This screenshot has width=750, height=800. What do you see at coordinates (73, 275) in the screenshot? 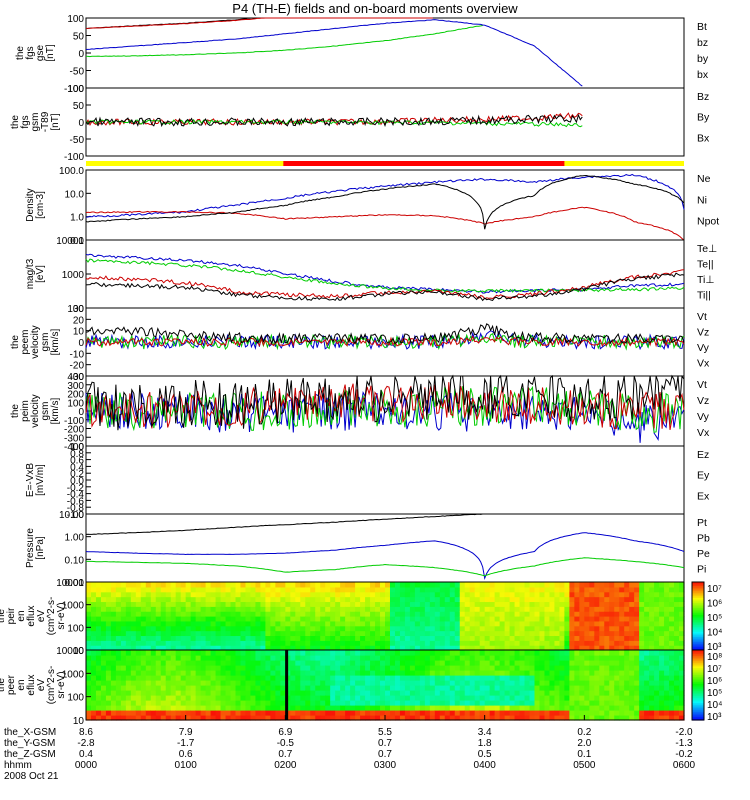
I see `y-tick-label: 1000` at bounding box center [73, 275].